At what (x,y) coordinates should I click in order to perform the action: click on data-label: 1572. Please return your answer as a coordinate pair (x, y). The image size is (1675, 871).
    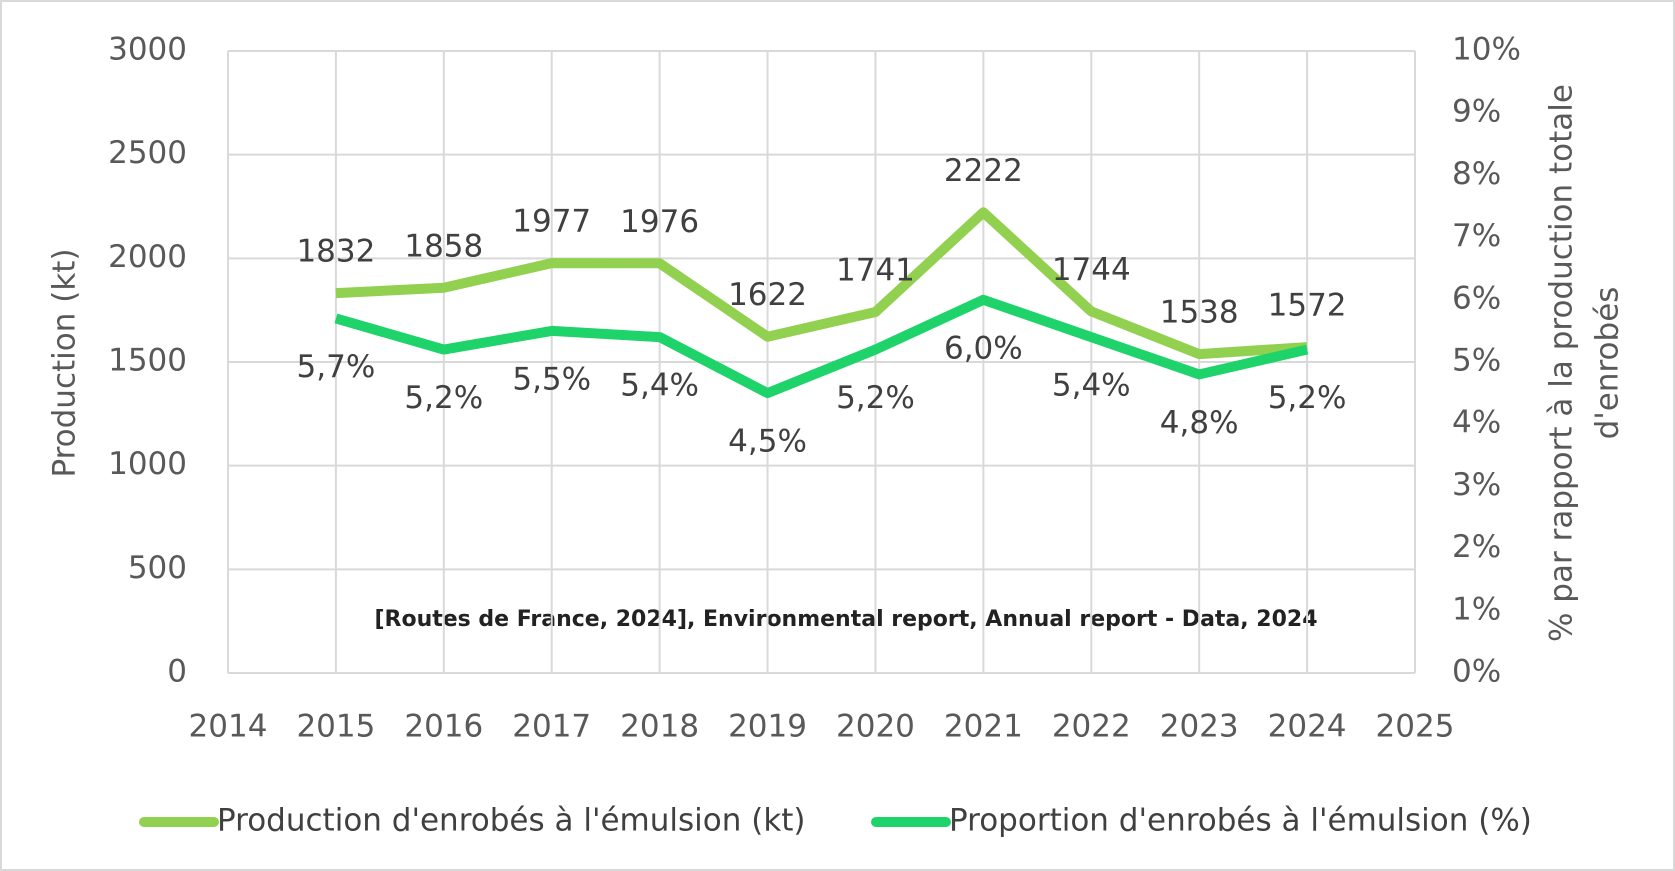
    Looking at the image, I should click on (1307, 306).